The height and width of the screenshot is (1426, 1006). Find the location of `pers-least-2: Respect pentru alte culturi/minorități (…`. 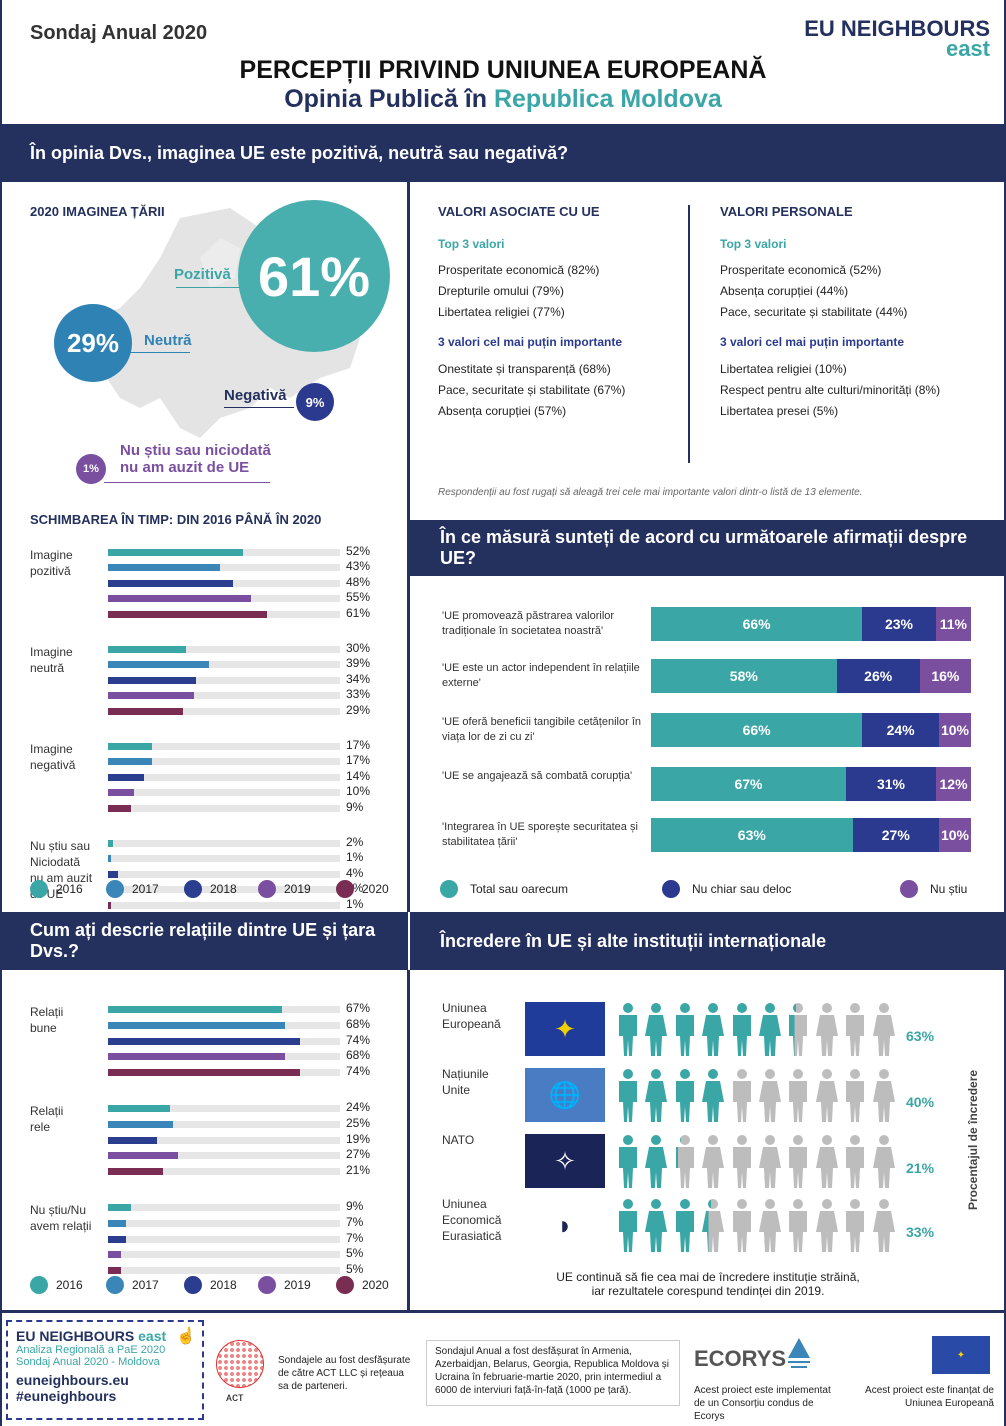

pers-least-2: Respect pentru alte culturi/minorități (… is located at coordinates (830, 390).